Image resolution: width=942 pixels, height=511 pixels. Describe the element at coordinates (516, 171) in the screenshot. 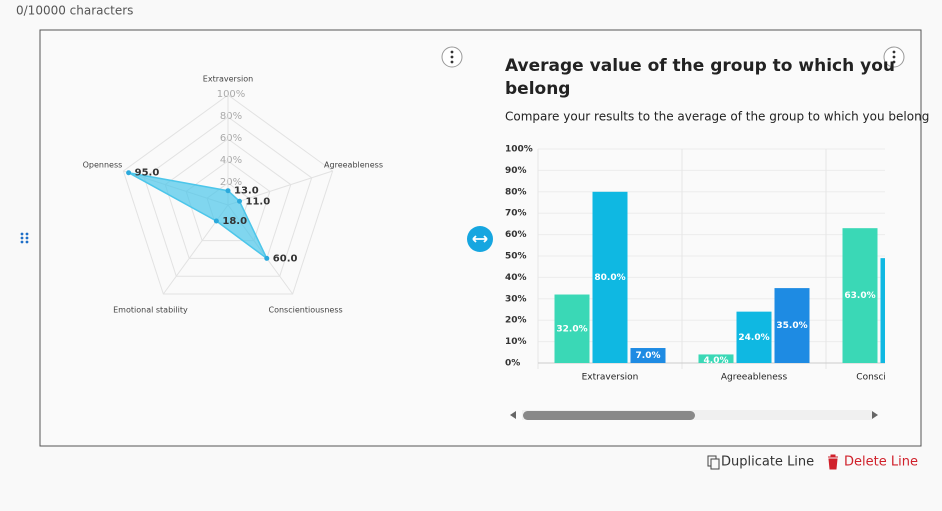

I see `y-tick-label: 90%` at that location.